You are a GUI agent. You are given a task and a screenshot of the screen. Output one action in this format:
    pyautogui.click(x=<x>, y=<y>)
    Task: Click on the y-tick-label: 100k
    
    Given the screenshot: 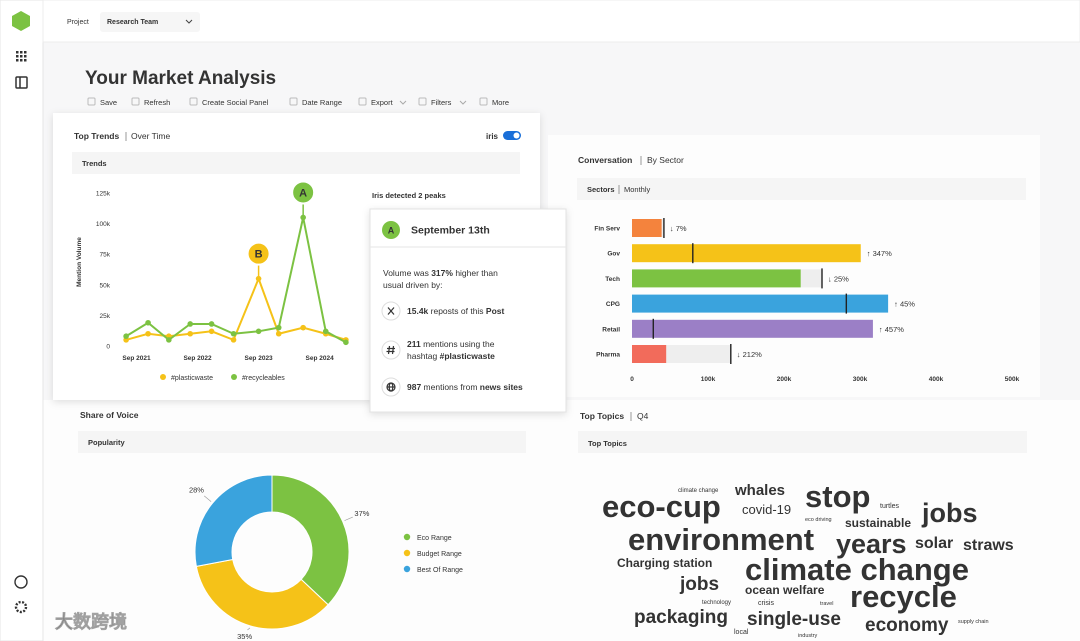 What is the action you would take?
    pyautogui.click(x=103, y=224)
    